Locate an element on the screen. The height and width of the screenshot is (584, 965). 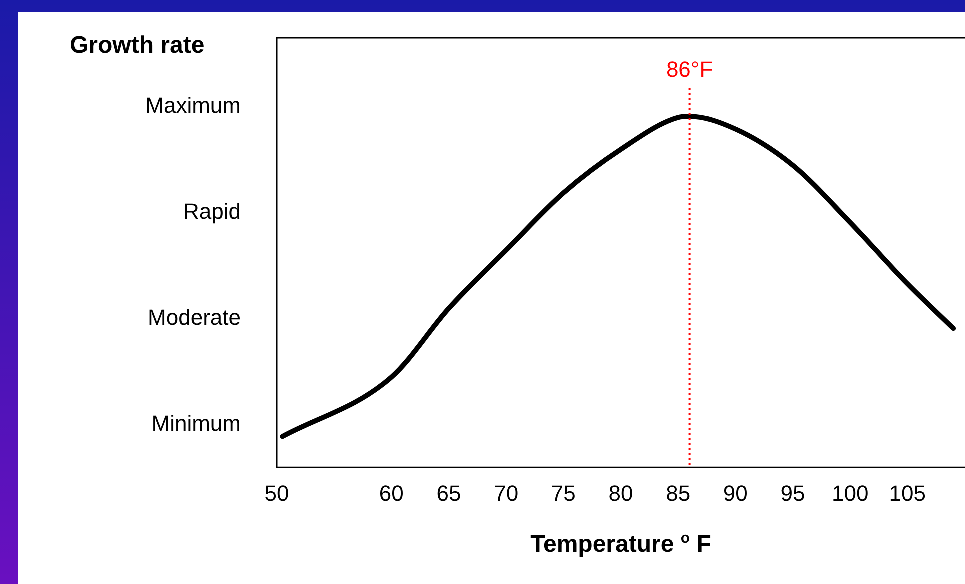
x-tick-label: 80 is located at coordinates (621, 493).